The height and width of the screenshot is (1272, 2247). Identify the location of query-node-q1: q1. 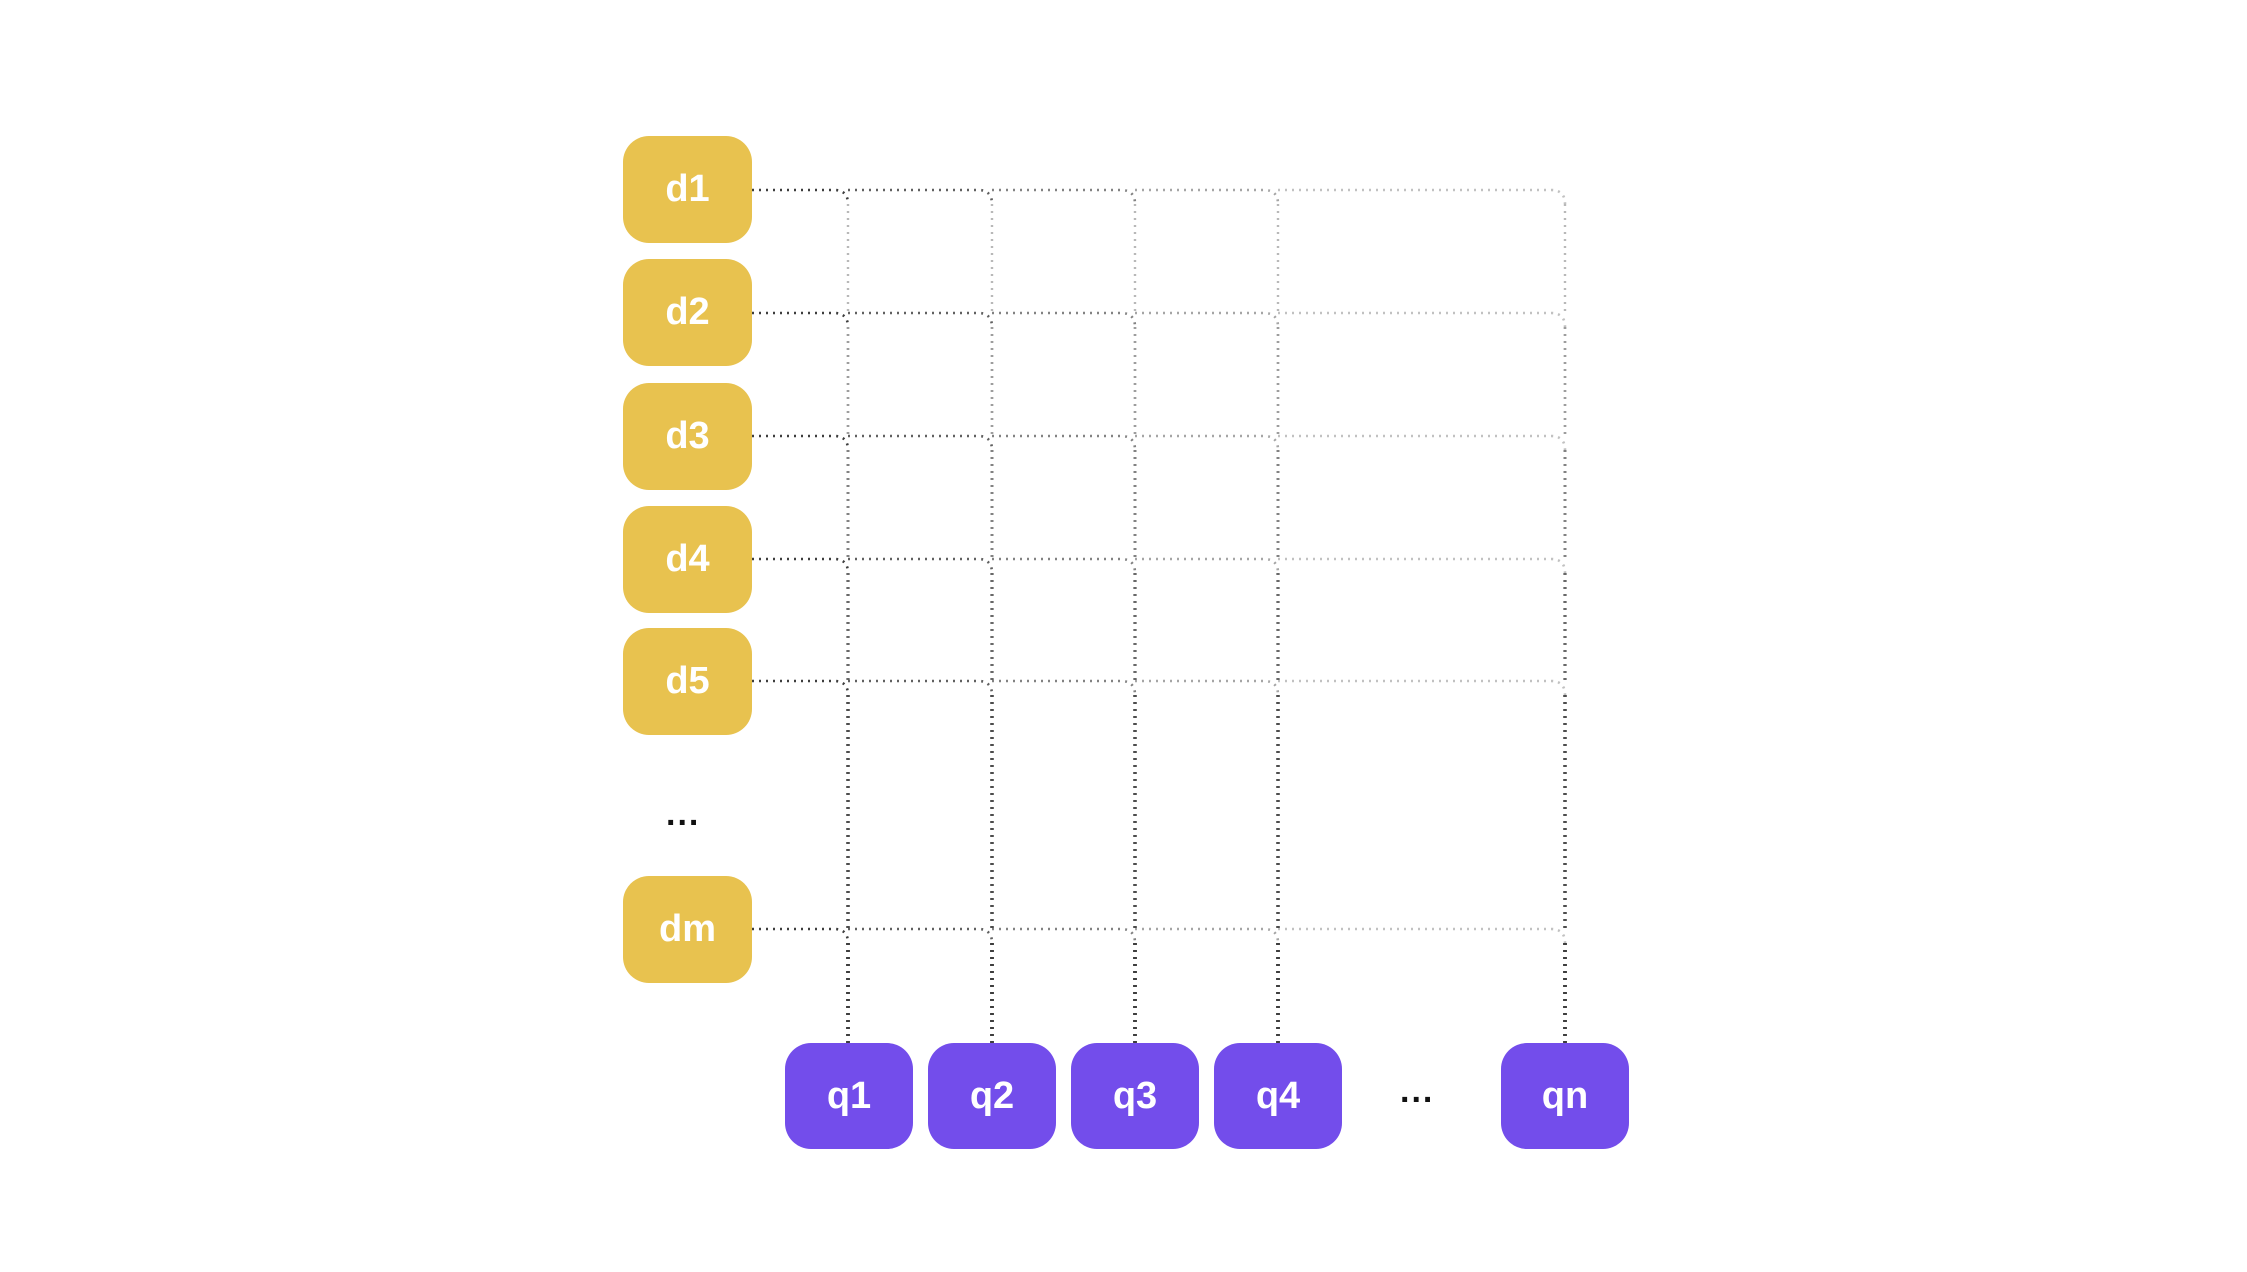
(849, 1096).